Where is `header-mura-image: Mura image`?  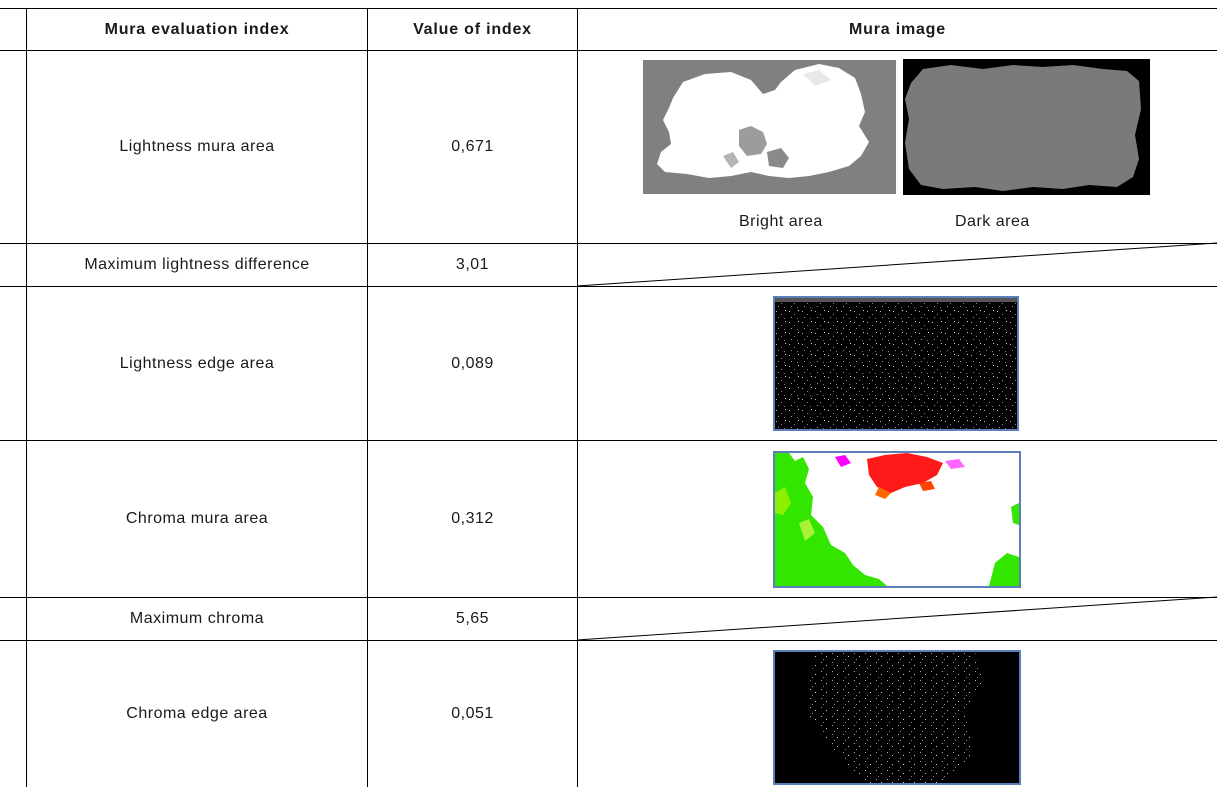 header-mura-image: Mura image is located at coordinates (897, 29).